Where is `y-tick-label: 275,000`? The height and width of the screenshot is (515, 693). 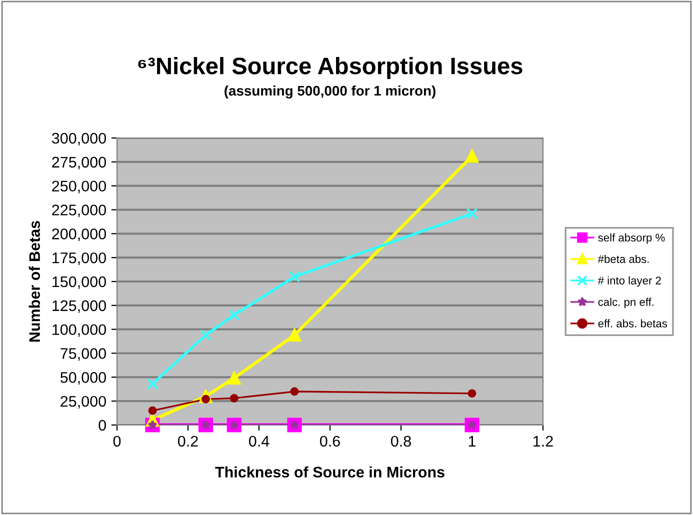 y-tick-label: 275,000 is located at coordinates (79, 163).